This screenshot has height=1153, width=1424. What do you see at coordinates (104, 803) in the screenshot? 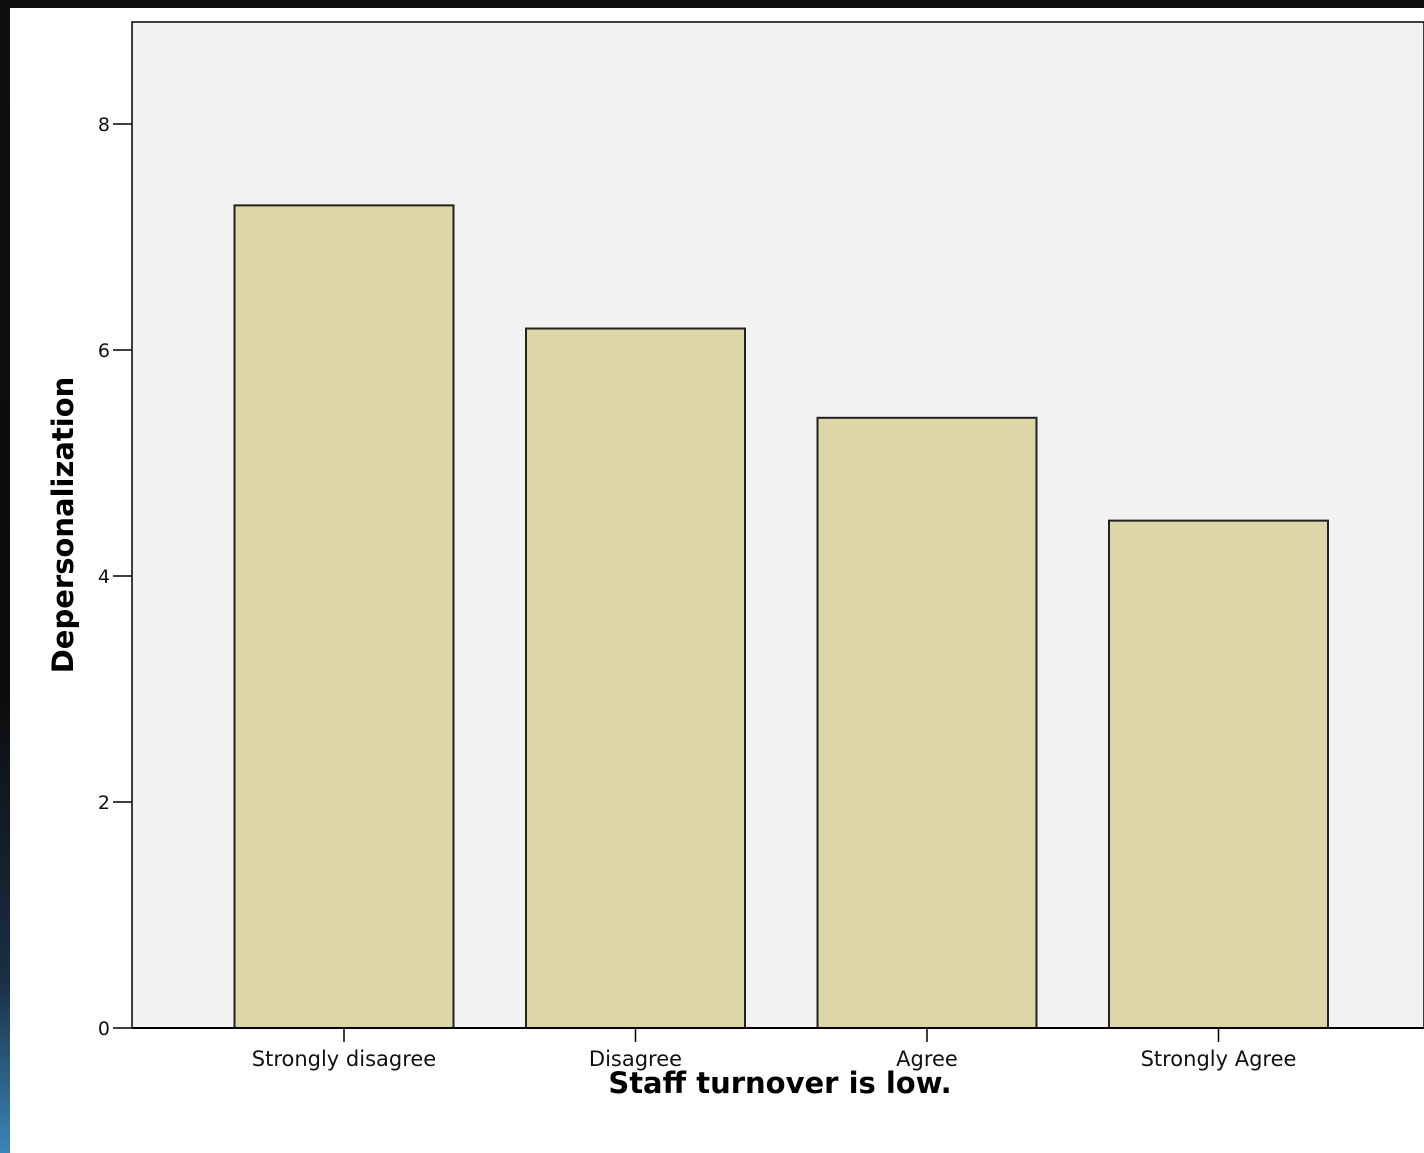
I see `y-tick-label: 2` at bounding box center [104, 803].